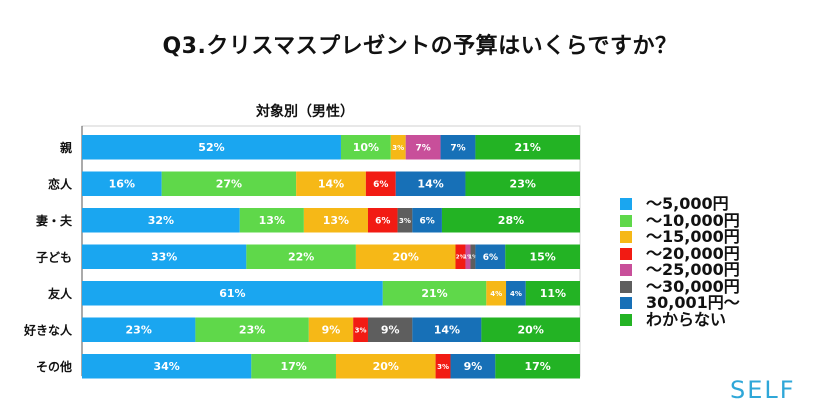 This screenshot has height=420, width=840. What do you see at coordinates (305, 112) in the screenshot?
I see `chart-subtitle: 対象別（男性）` at bounding box center [305, 112].